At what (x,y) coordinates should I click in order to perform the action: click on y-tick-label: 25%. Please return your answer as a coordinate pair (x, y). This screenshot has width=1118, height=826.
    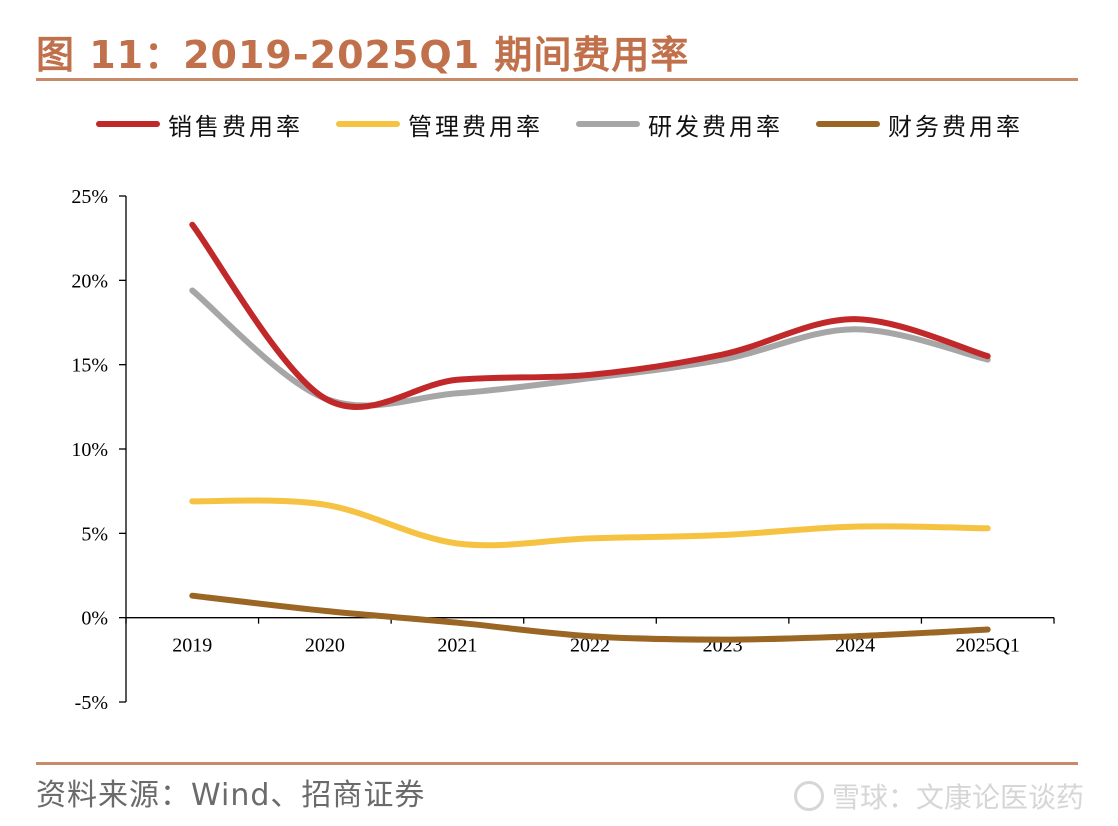
    Looking at the image, I should click on (89, 197).